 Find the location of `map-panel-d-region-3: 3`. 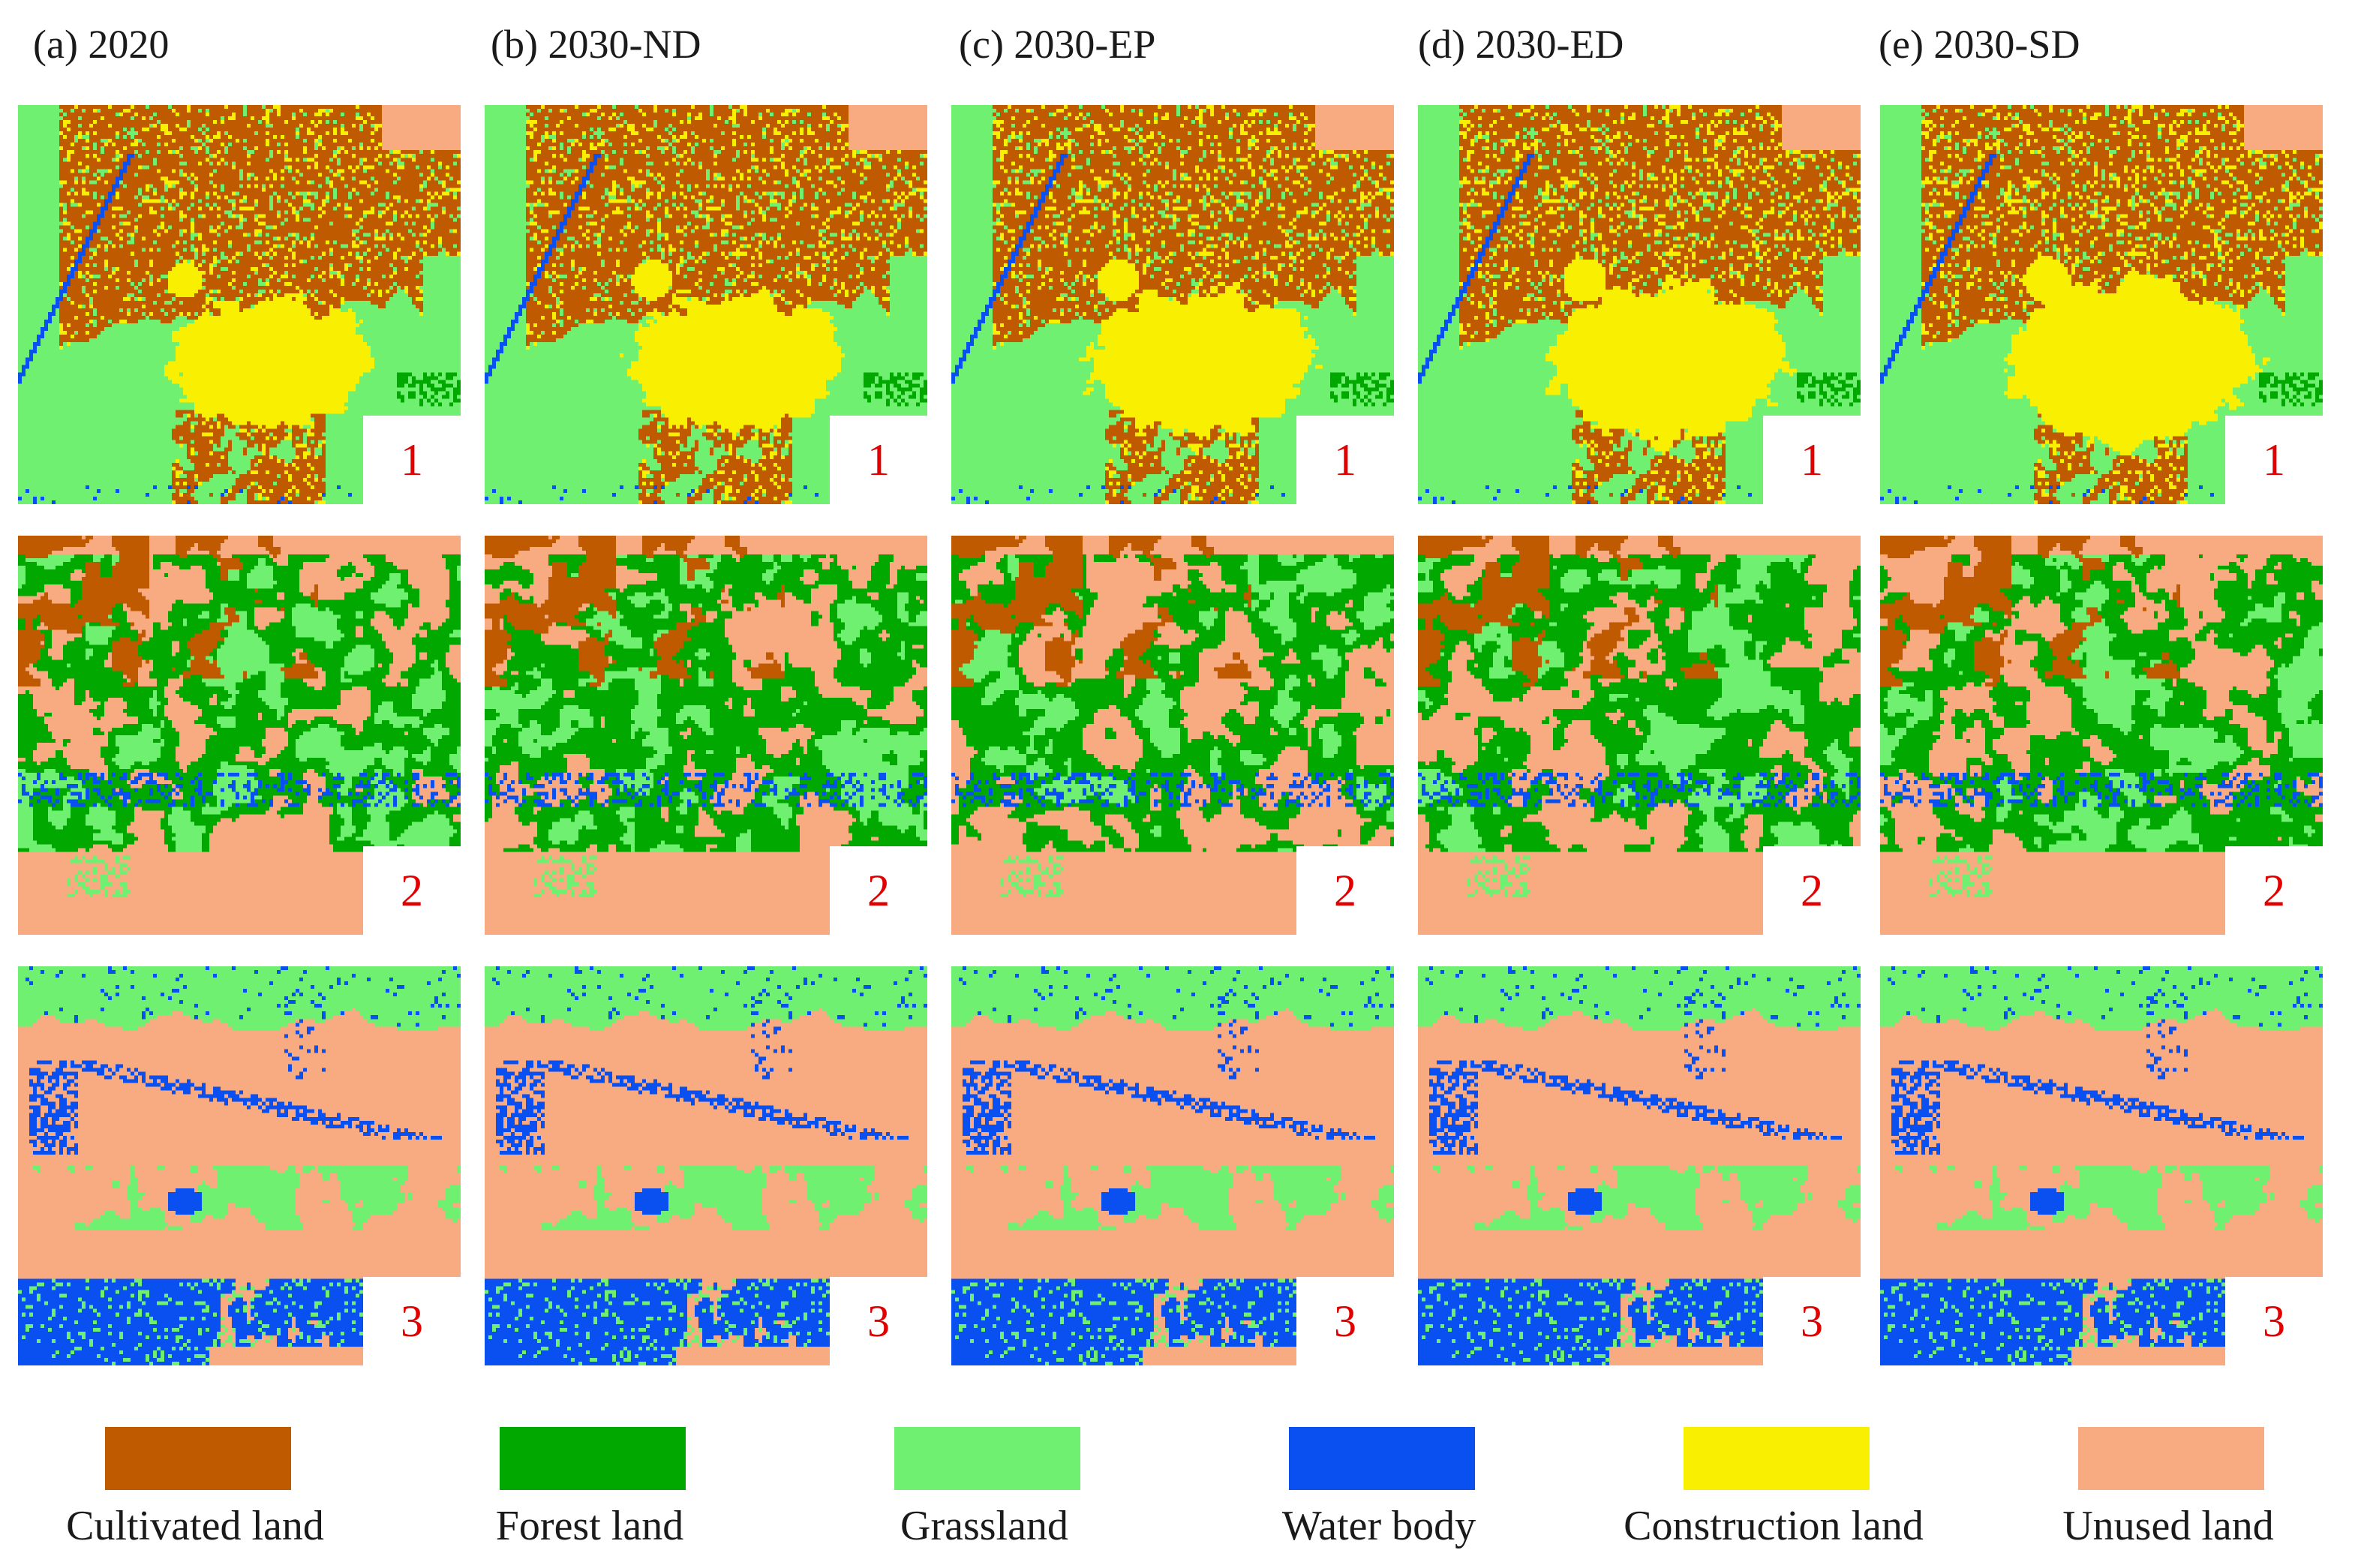

map-panel-d-region-3: 3 is located at coordinates (1639, 1165).